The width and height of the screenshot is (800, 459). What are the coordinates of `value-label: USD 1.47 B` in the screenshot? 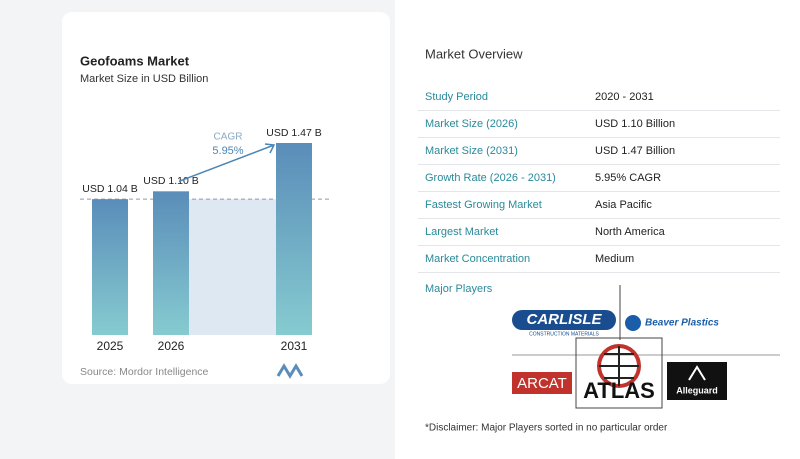 It's located at (293, 133).